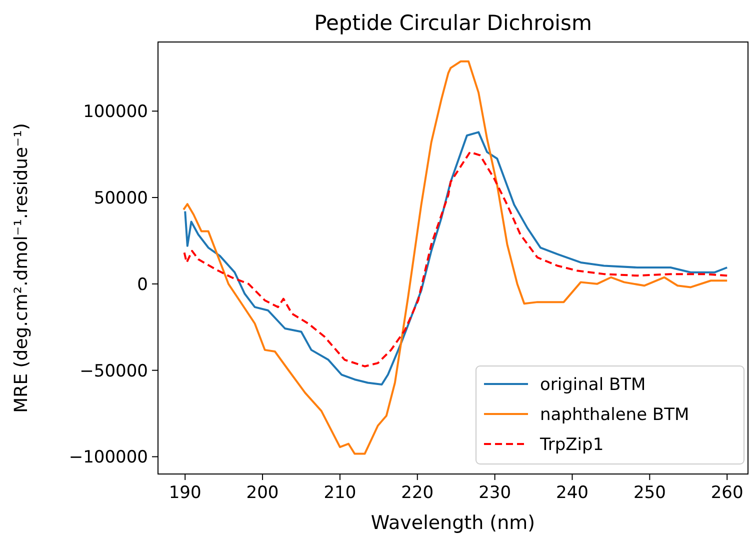 The width and height of the screenshot is (751, 537). I want to click on y-axis-title: MRE (deg.cm².dmol⁻¹.residue⁻¹), so click(21, 268).